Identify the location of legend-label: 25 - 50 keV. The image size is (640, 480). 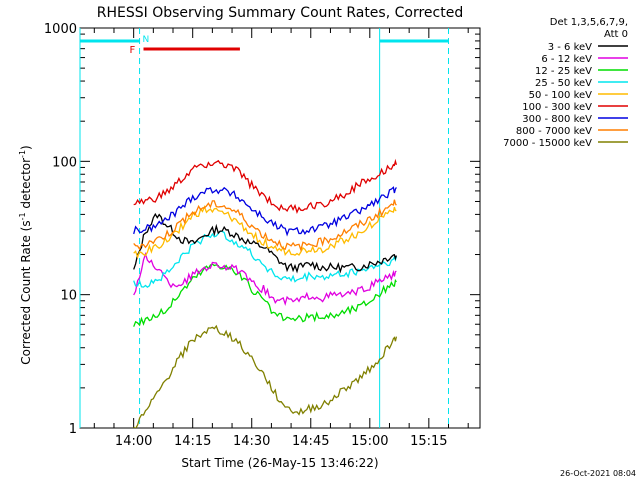
(563, 83).